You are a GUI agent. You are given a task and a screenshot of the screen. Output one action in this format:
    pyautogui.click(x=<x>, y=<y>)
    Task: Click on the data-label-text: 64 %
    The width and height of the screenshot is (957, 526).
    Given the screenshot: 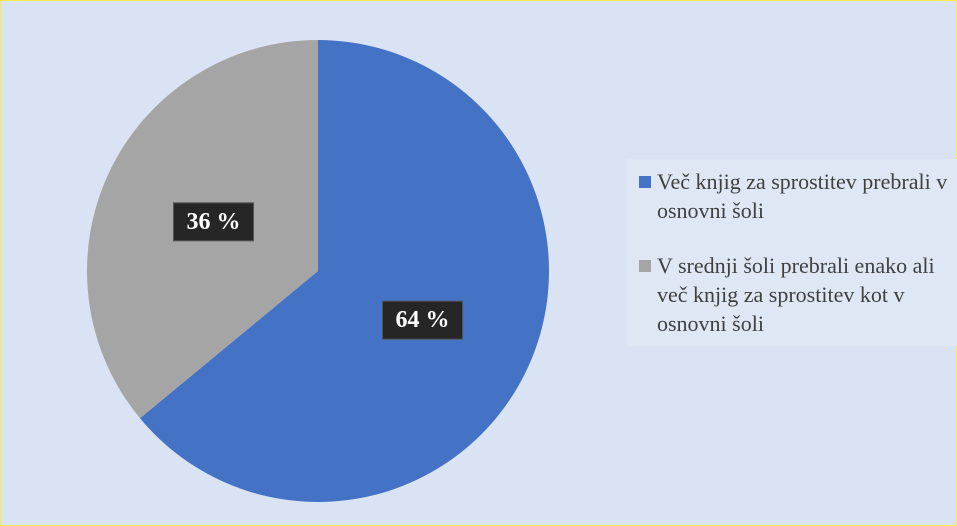 What is the action you would take?
    pyautogui.click(x=423, y=320)
    